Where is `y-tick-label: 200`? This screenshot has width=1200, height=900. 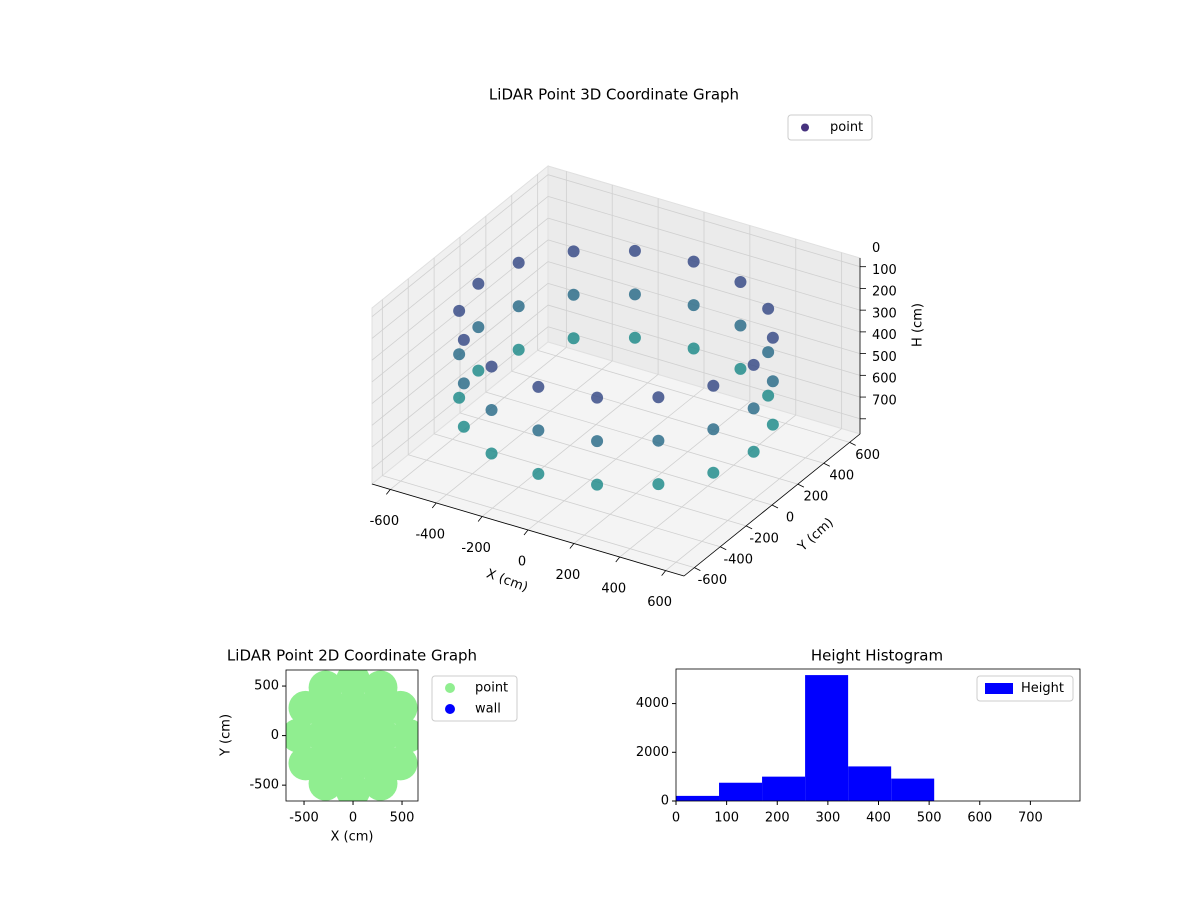 y-tick-label: 200 is located at coordinates (815, 497).